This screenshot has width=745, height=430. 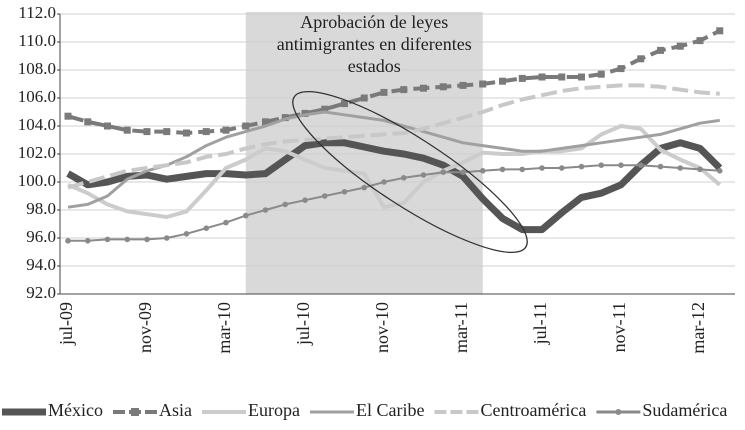 I want to click on legend-label: Asia, so click(x=175, y=410).